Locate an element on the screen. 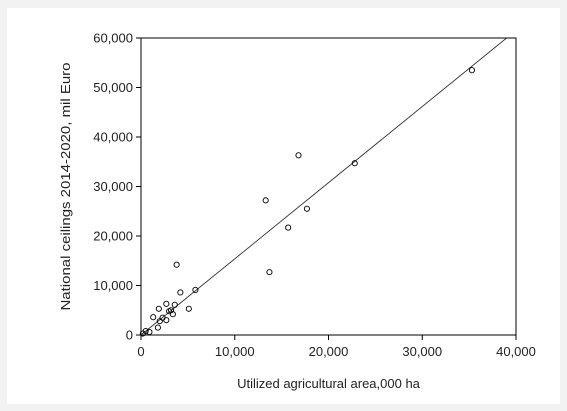 The width and height of the screenshot is (567, 411). y-tick-label: 60,000 is located at coordinates (113, 38).